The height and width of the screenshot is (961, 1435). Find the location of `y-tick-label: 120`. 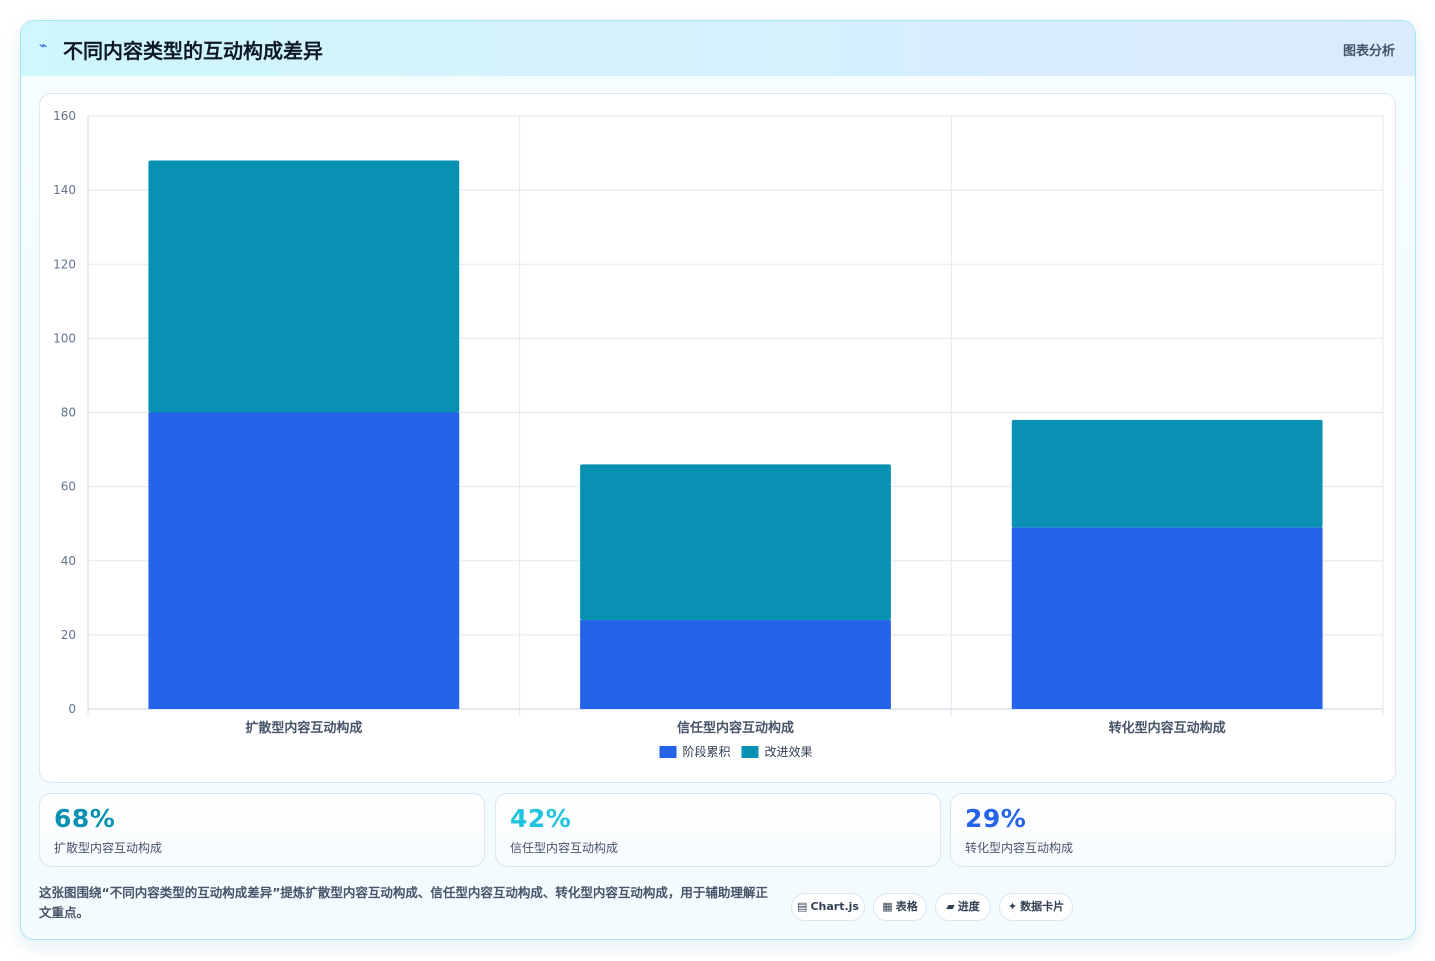

y-tick-label: 120 is located at coordinates (64, 264).